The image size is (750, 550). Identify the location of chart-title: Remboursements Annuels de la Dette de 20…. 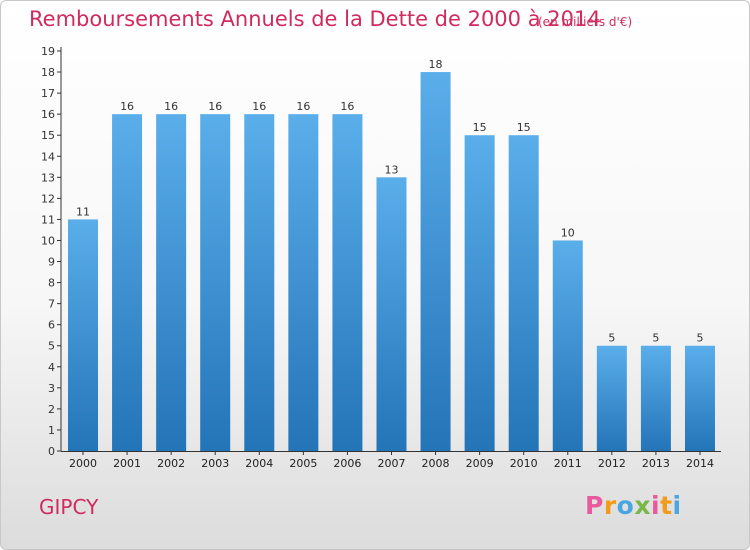
(315, 19).